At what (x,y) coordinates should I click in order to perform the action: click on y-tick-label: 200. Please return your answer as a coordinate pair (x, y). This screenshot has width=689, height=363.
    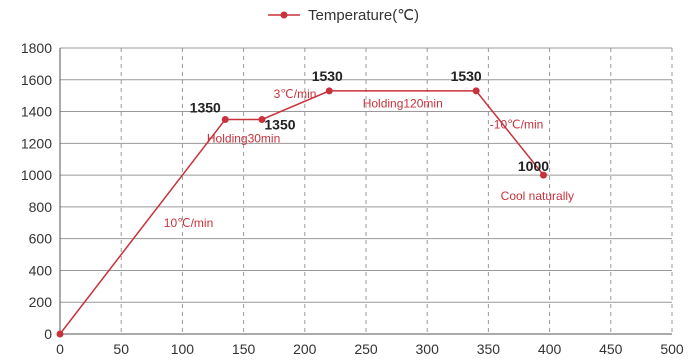
    Looking at the image, I should click on (41, 302).